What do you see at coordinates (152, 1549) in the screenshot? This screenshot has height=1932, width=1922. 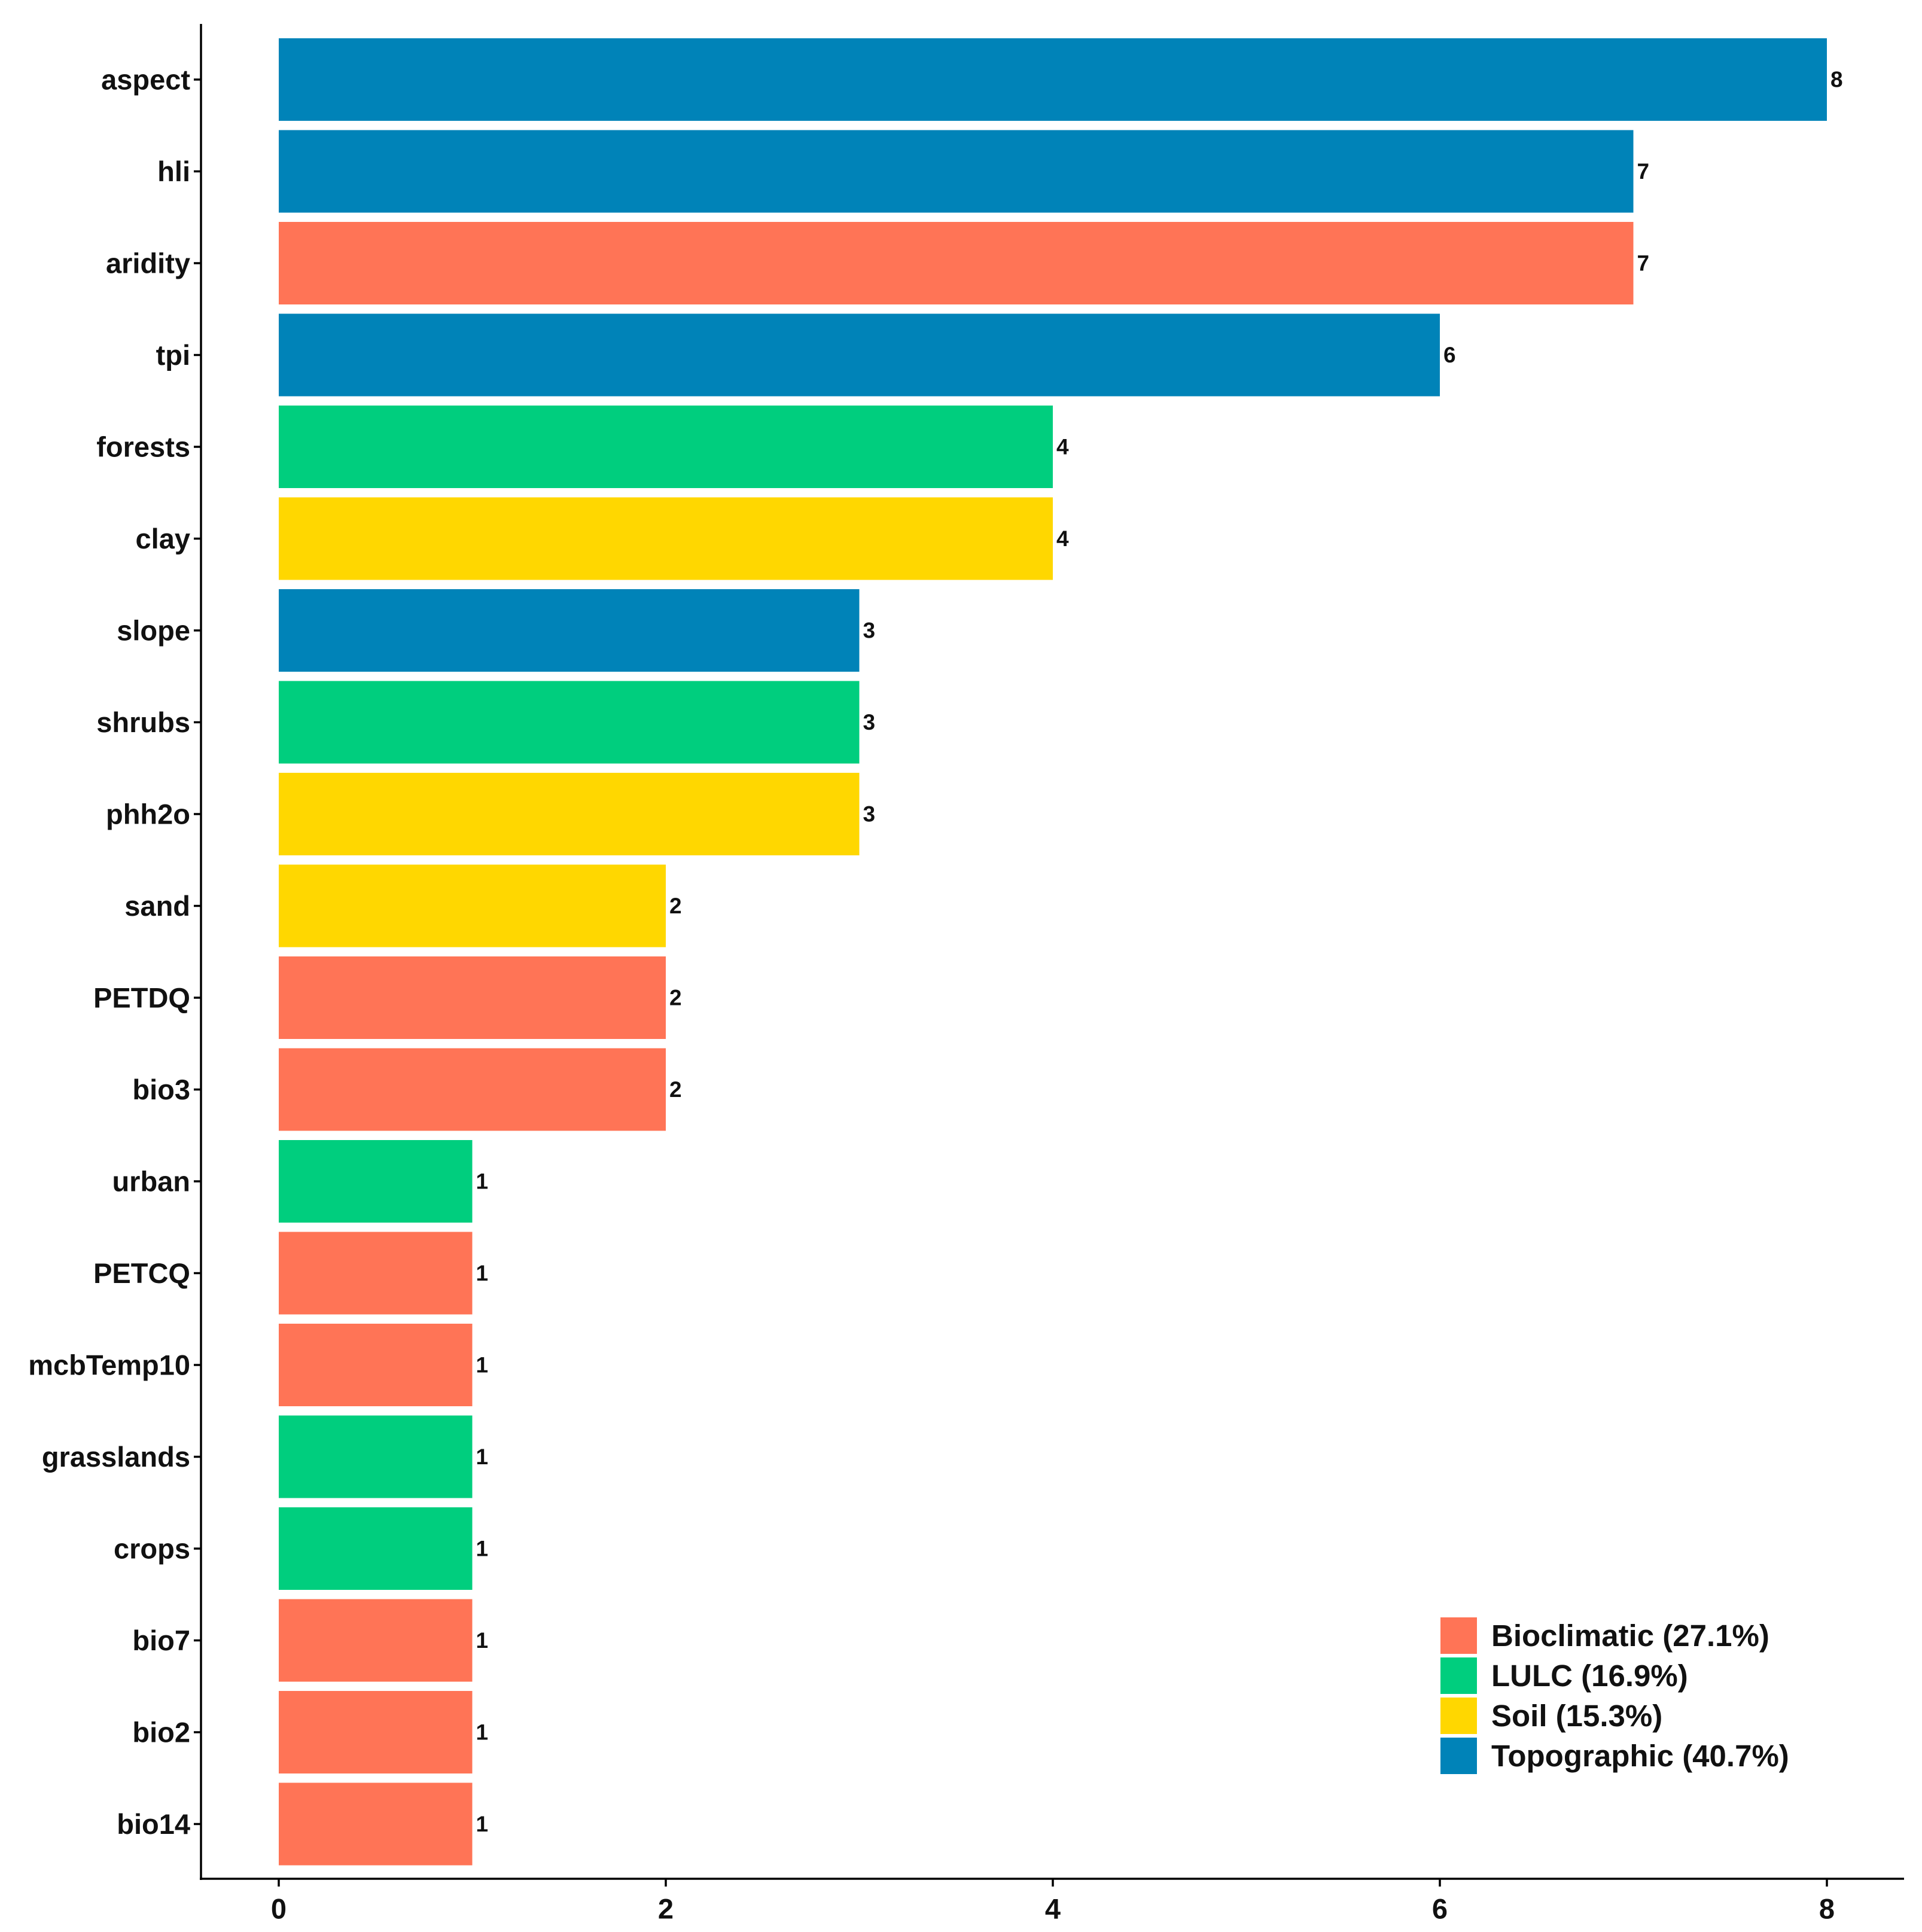 I see `category-label-crops: crops` at bounding box center [152, 1549].